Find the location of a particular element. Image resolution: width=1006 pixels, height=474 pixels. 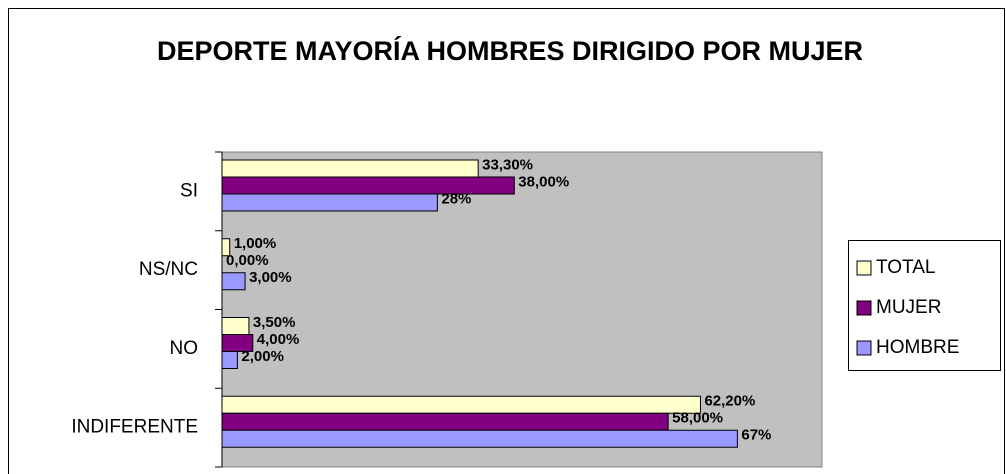

value-label: 62,20% is located at coordinates (729, 401).